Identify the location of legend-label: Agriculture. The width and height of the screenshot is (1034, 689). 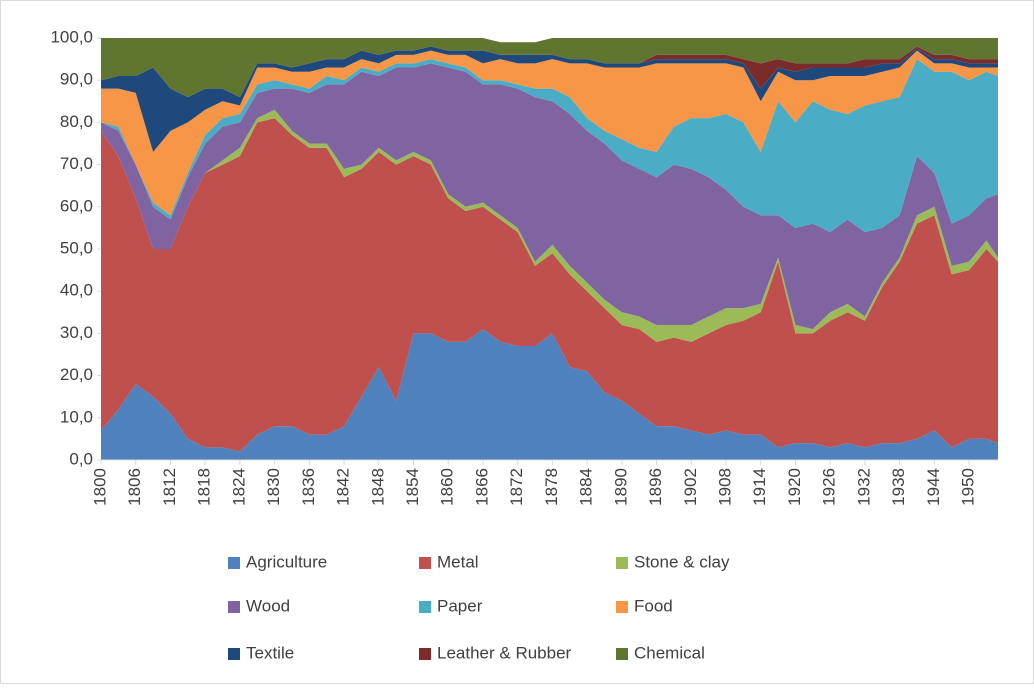
(286, 561).